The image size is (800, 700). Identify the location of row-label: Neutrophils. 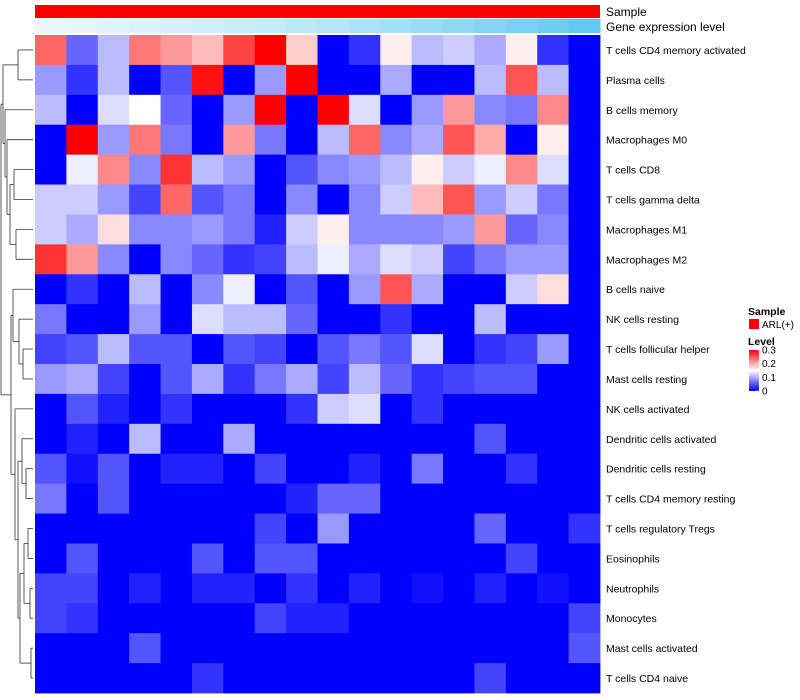
(632, 589).